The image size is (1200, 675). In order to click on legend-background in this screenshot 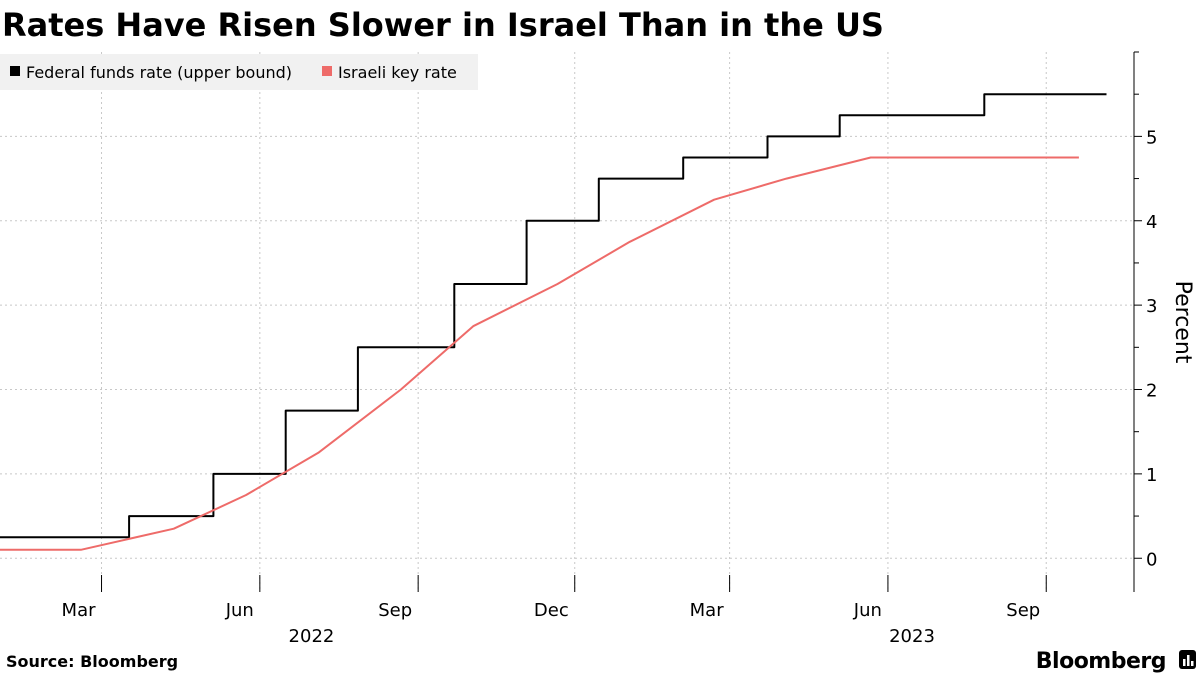, I will do `click(239, 72)`.